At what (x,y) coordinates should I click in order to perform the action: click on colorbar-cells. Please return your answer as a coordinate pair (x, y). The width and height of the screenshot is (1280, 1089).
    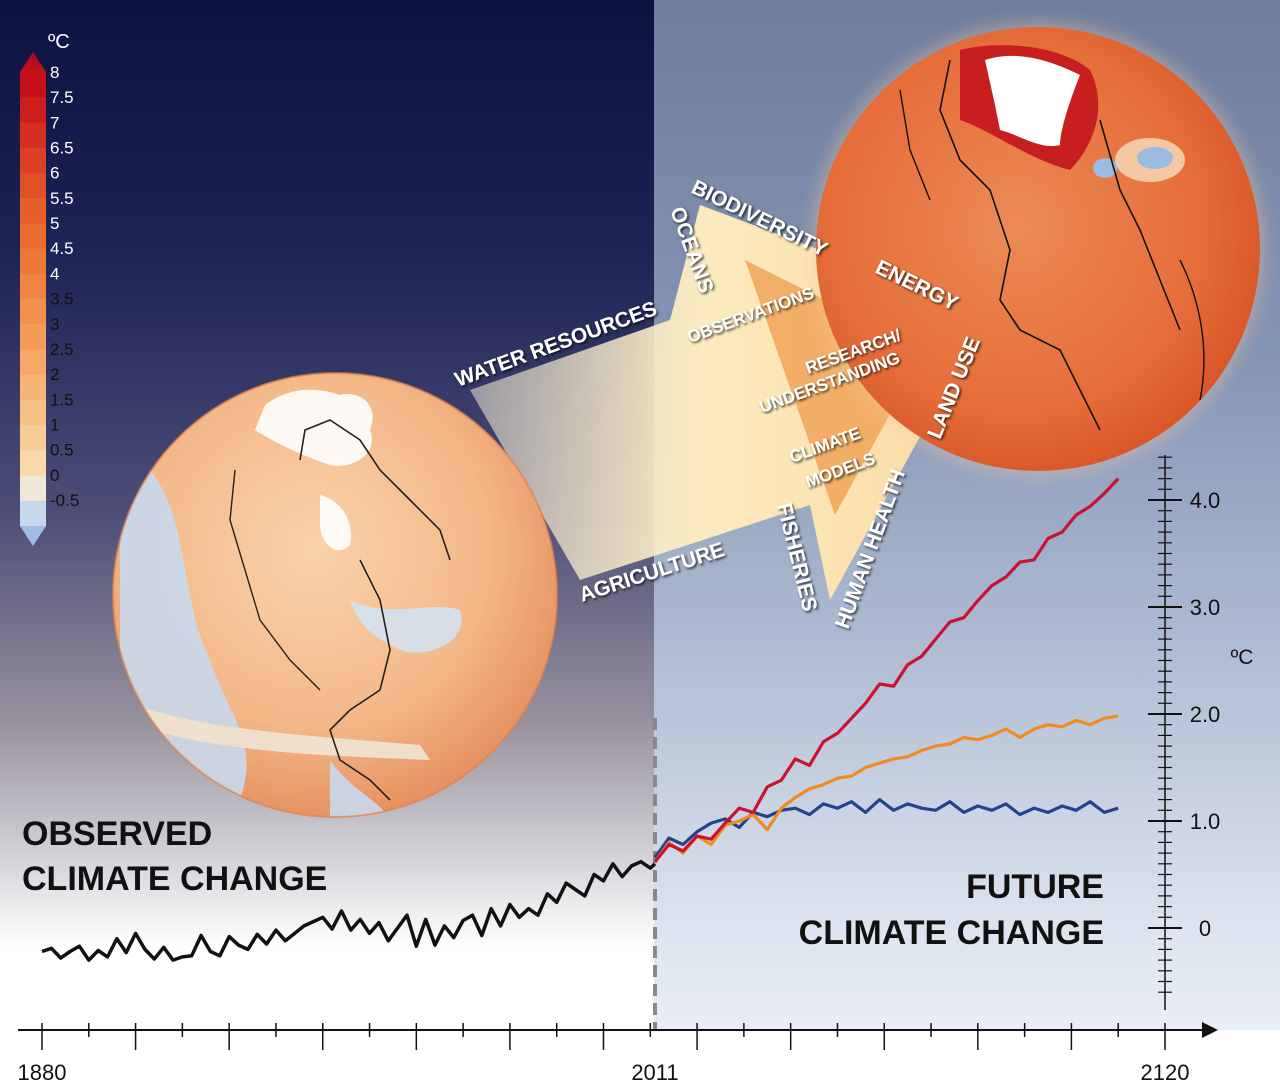
    Looking at the image, I should click on (33, 299).